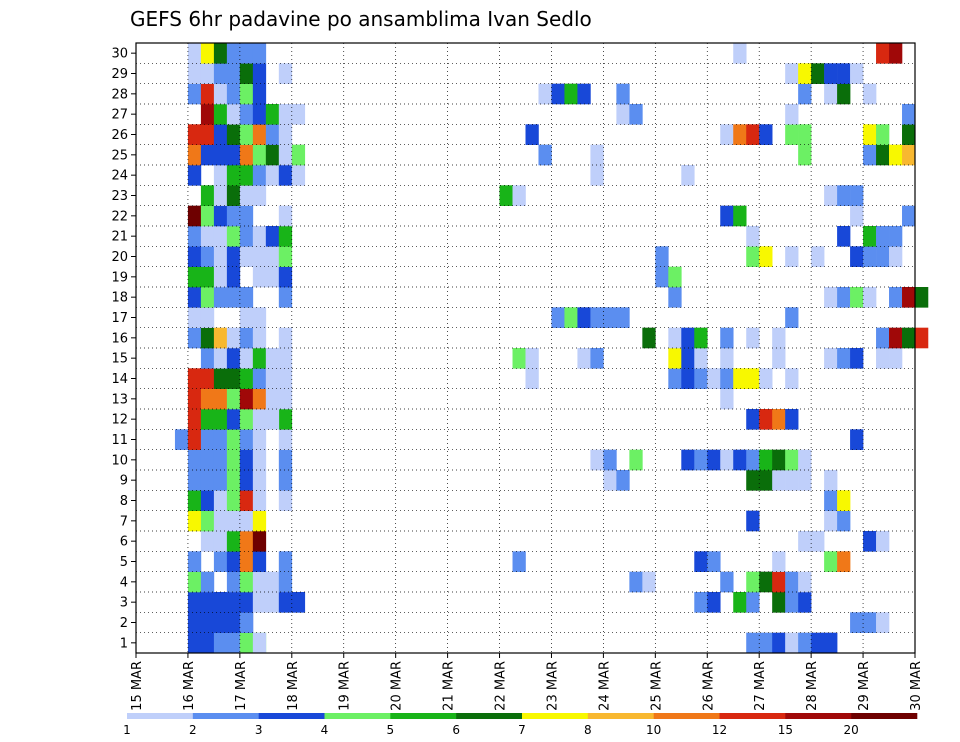 Image resolution: width=960 pixels, height=742 pixels. Describe the element at coordinates (520, 725) in the screenshot. I see `color-legend: 1 2 3 4 5 6 7 8 10 12 15 20` at that location.